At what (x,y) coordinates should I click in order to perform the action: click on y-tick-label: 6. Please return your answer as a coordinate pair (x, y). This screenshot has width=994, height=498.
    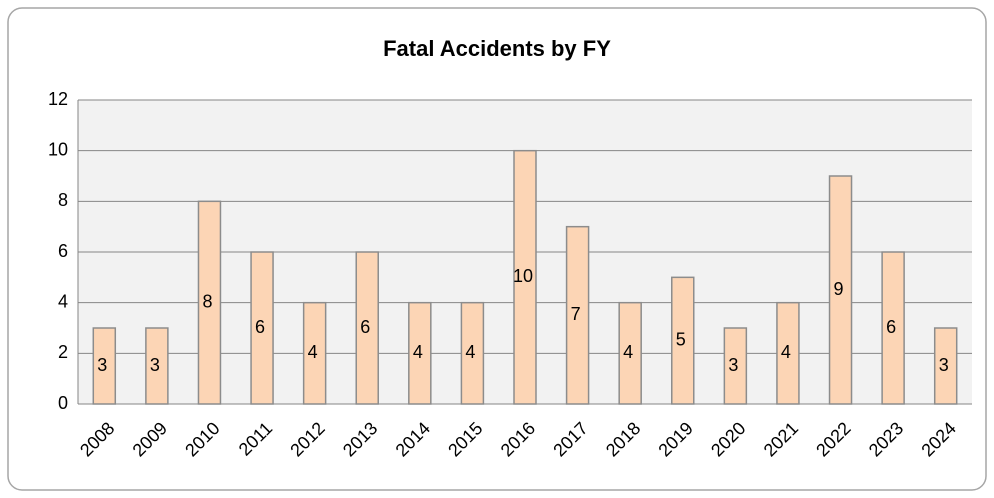
    Looking at the image, I should click on (63, 251).